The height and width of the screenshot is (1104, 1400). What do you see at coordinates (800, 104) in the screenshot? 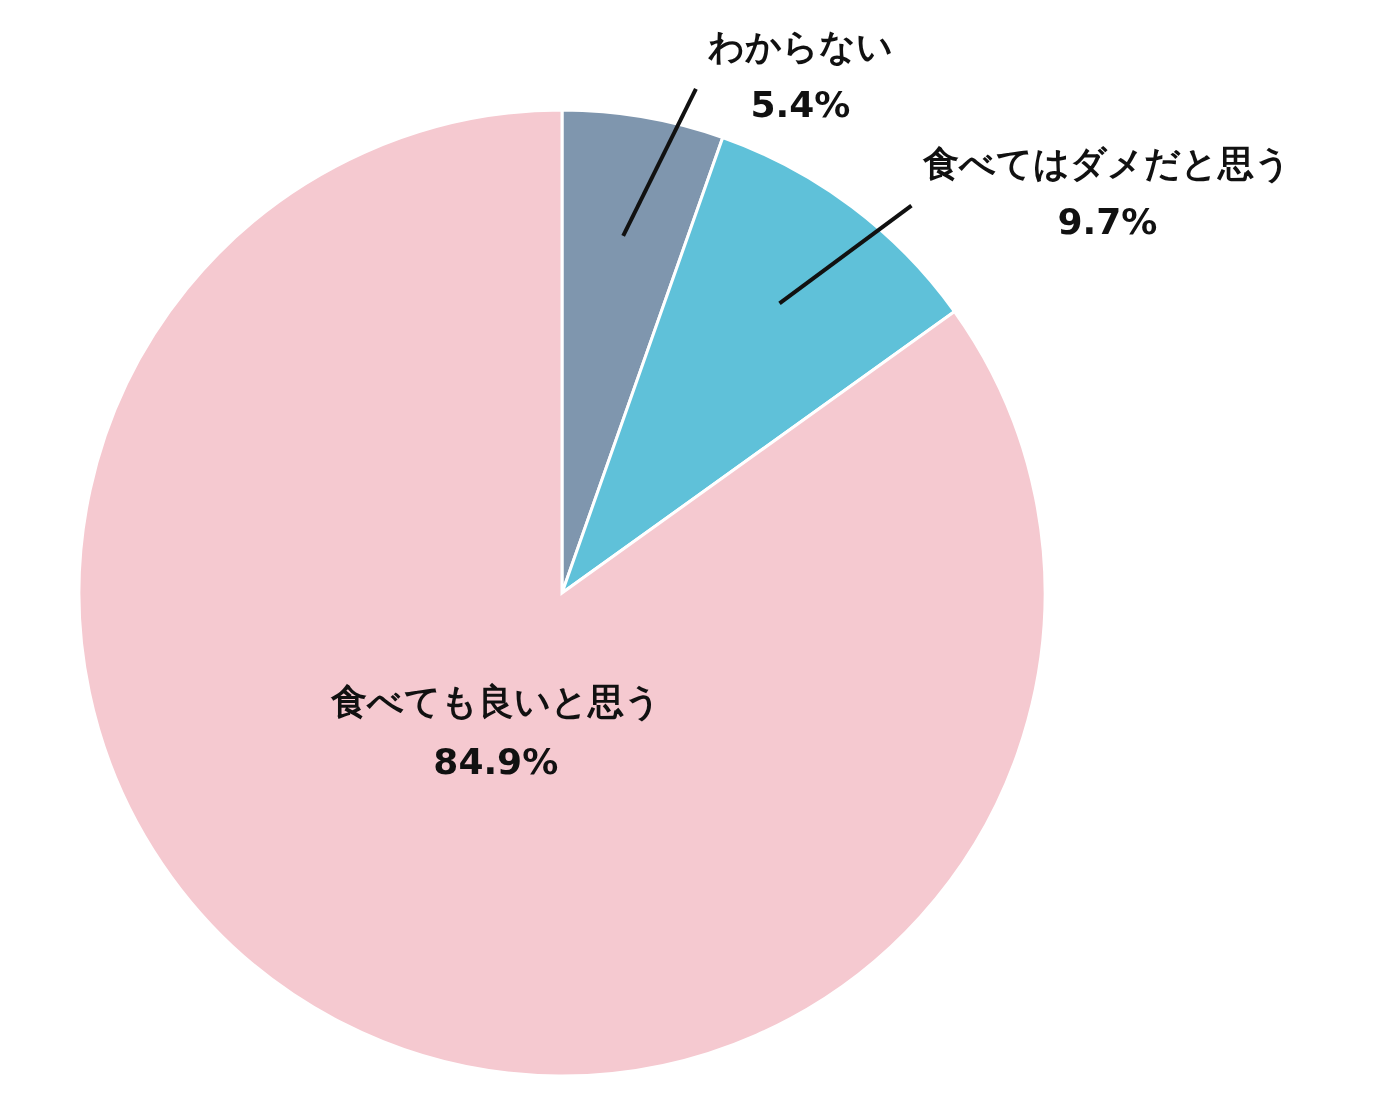
I see `data-label: 5.4%` at bounding box center [800, 104].